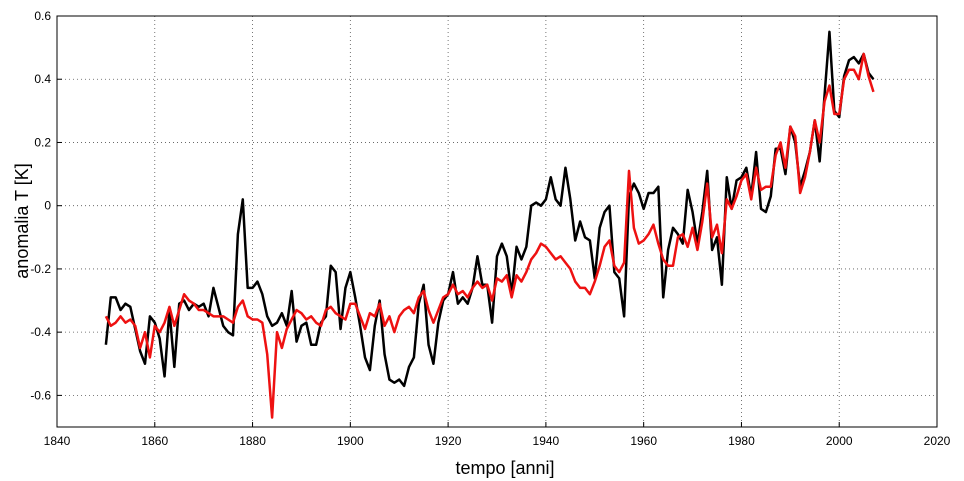 The image size is (964, 481). Describe the element at coordinates (937, 441) in the screenshot. I see `x-tick-label: 2020` at that location.